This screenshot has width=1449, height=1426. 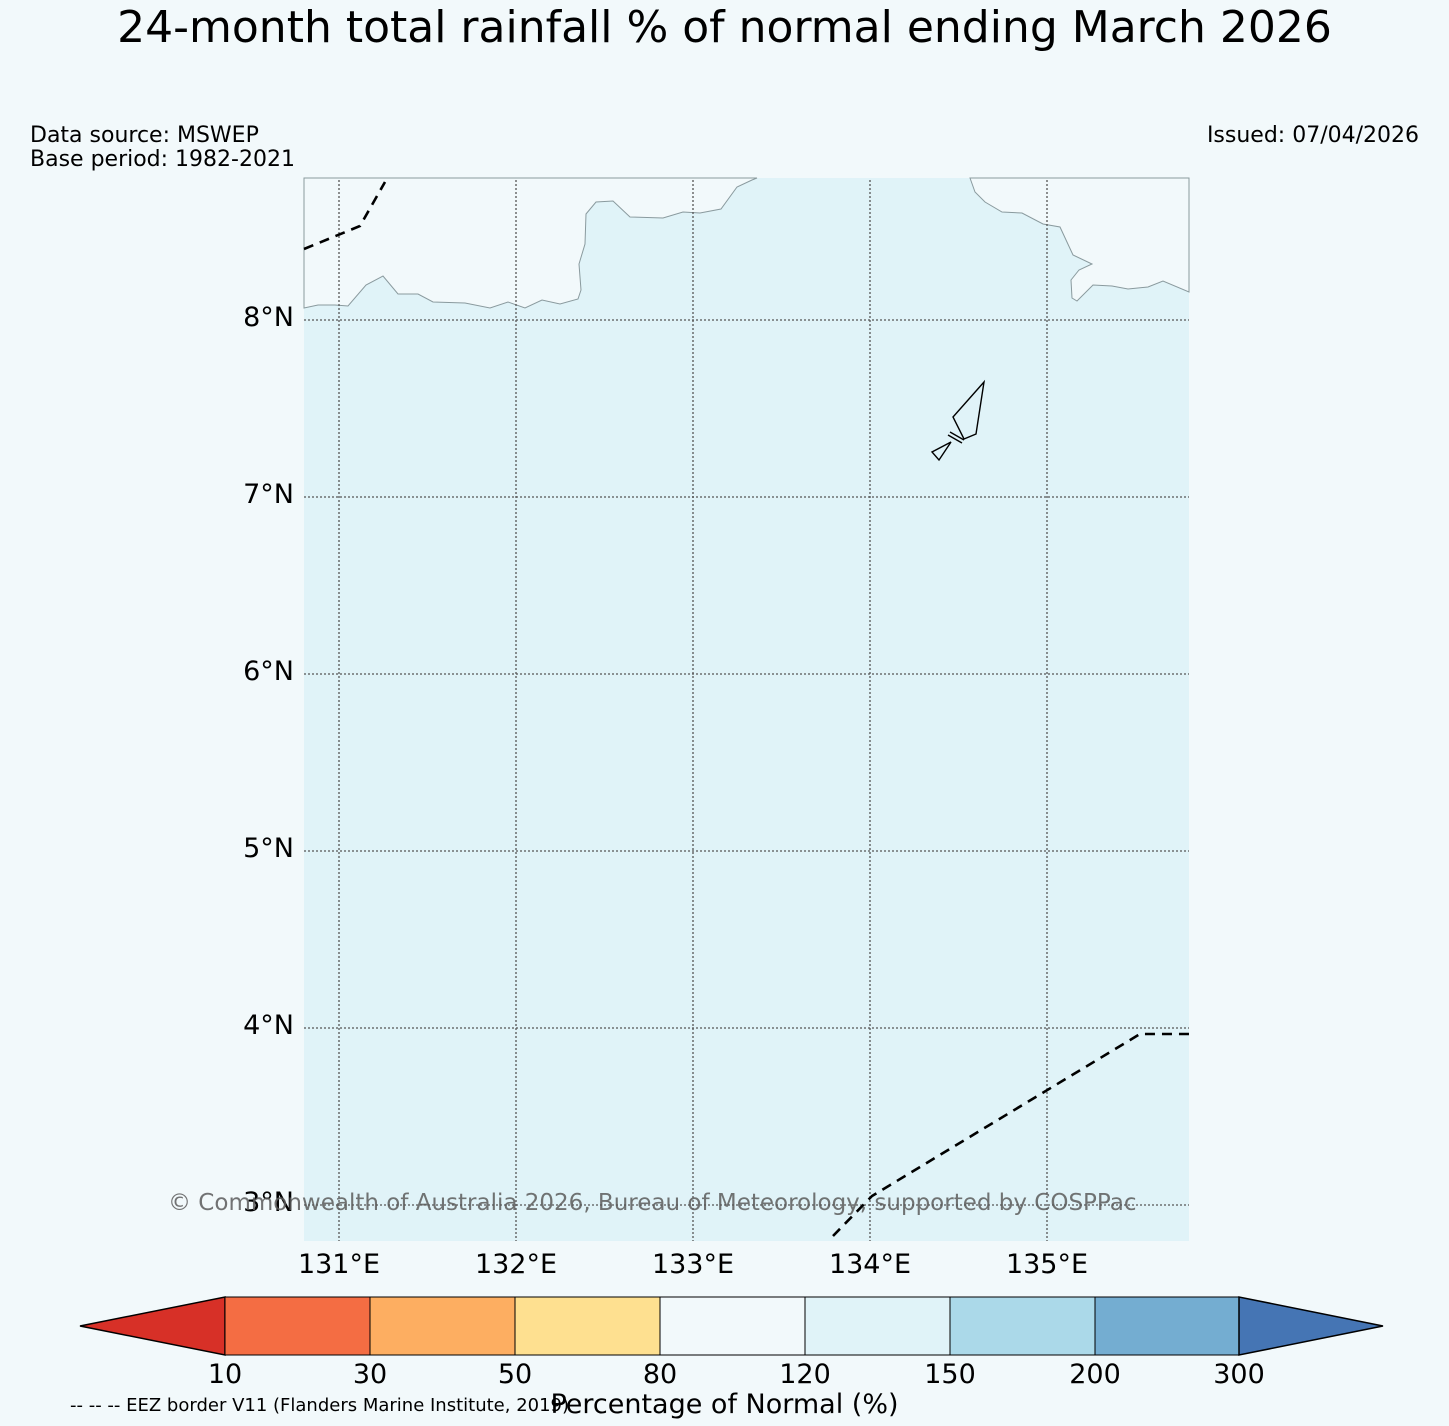 What do you see at coordinates (225, 1374) in the screenshot?
I see `colorbar-tick: 10` at bounding box center [225, 1374].